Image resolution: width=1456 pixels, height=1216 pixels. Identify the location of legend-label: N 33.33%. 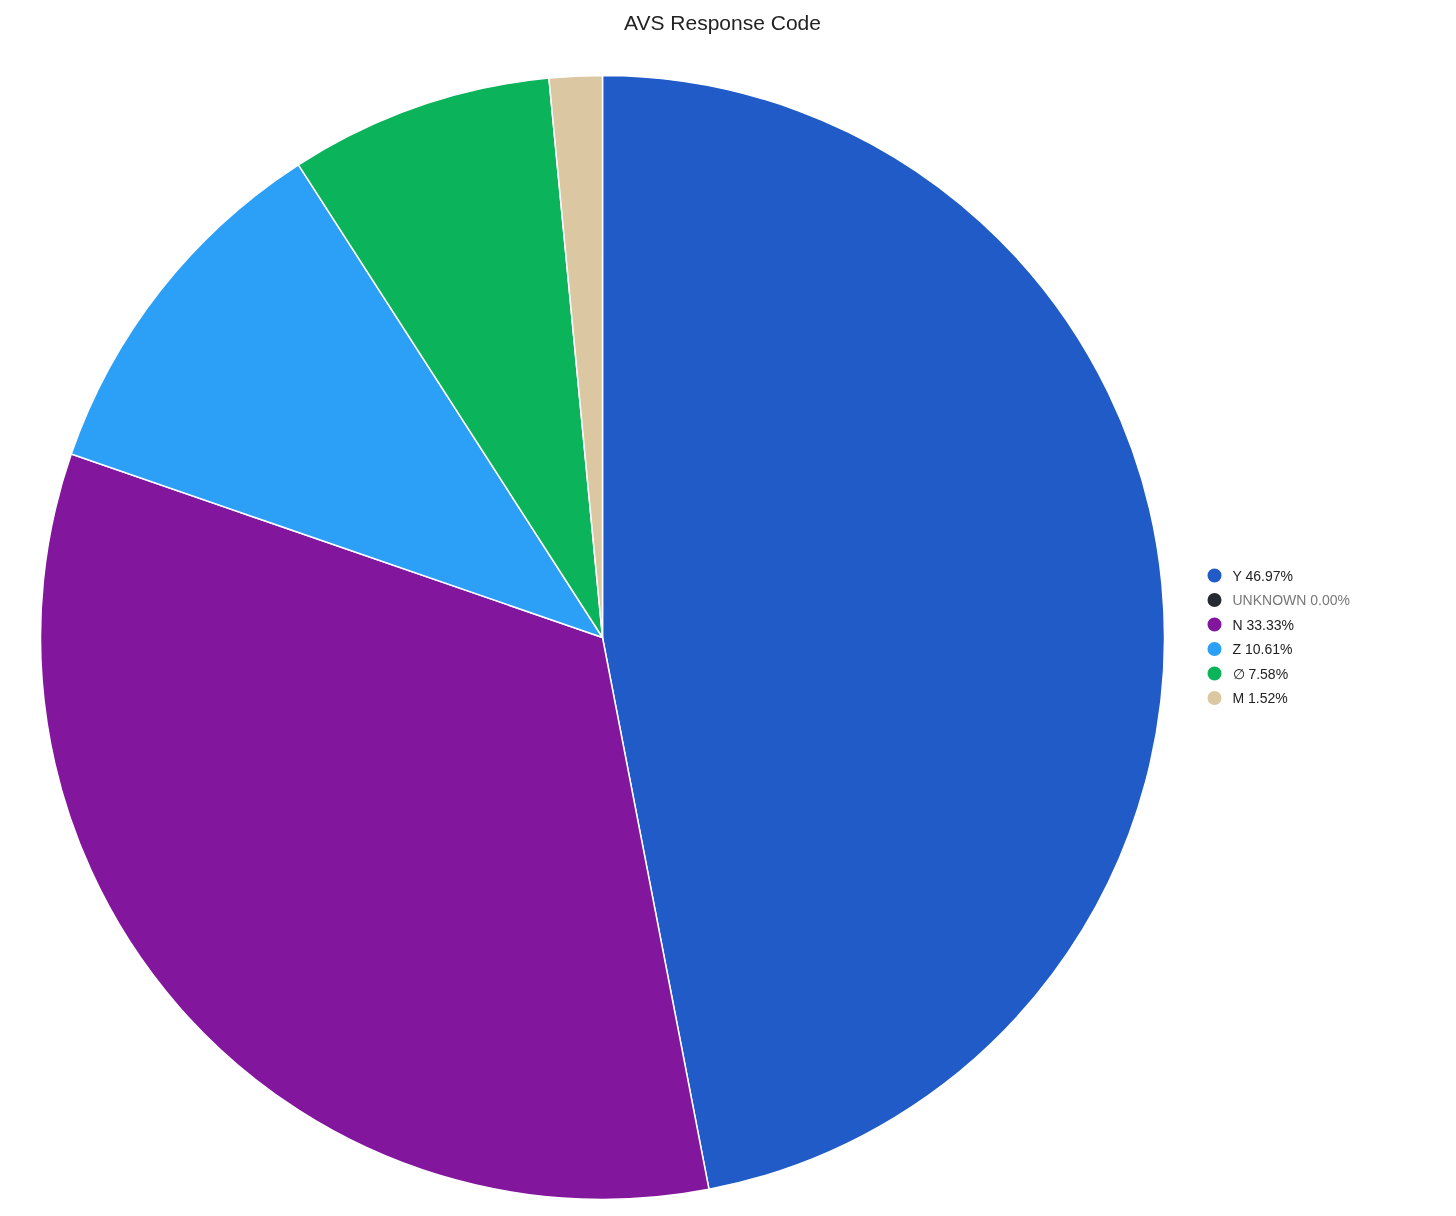
(1263, 624).